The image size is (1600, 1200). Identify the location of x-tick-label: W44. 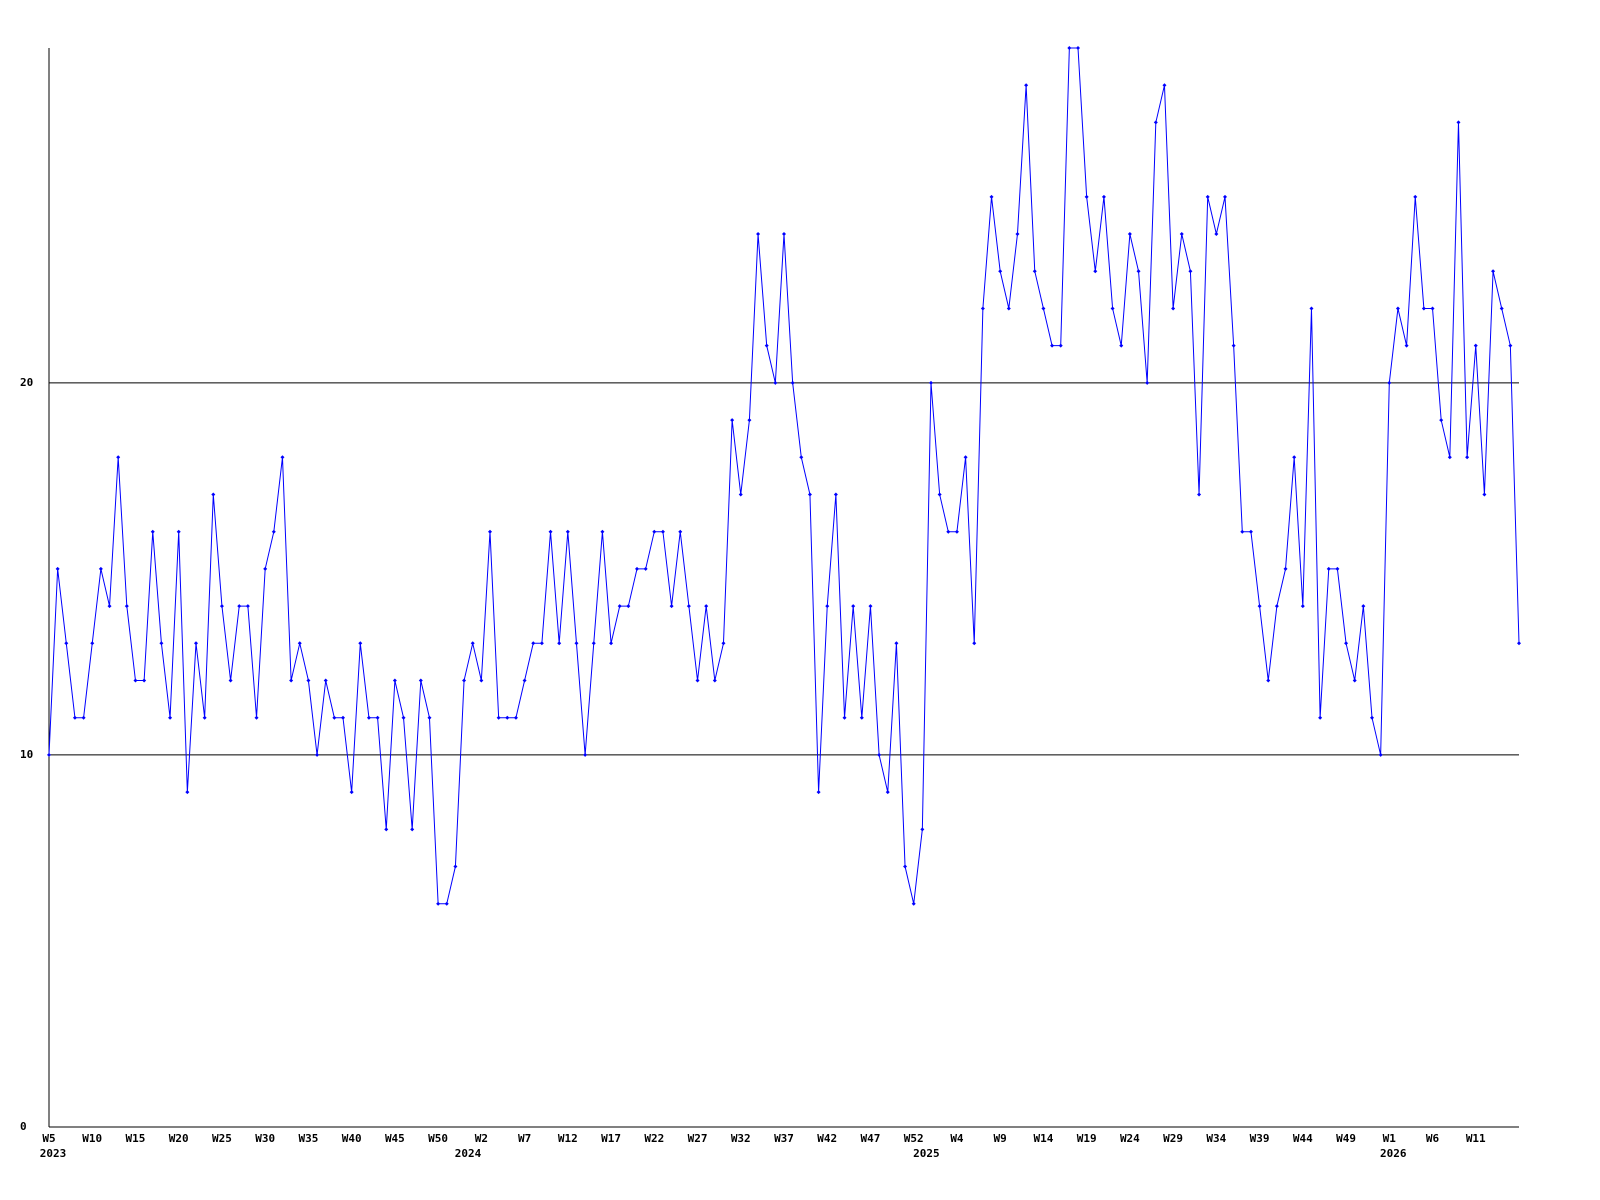
(1303, 1138).